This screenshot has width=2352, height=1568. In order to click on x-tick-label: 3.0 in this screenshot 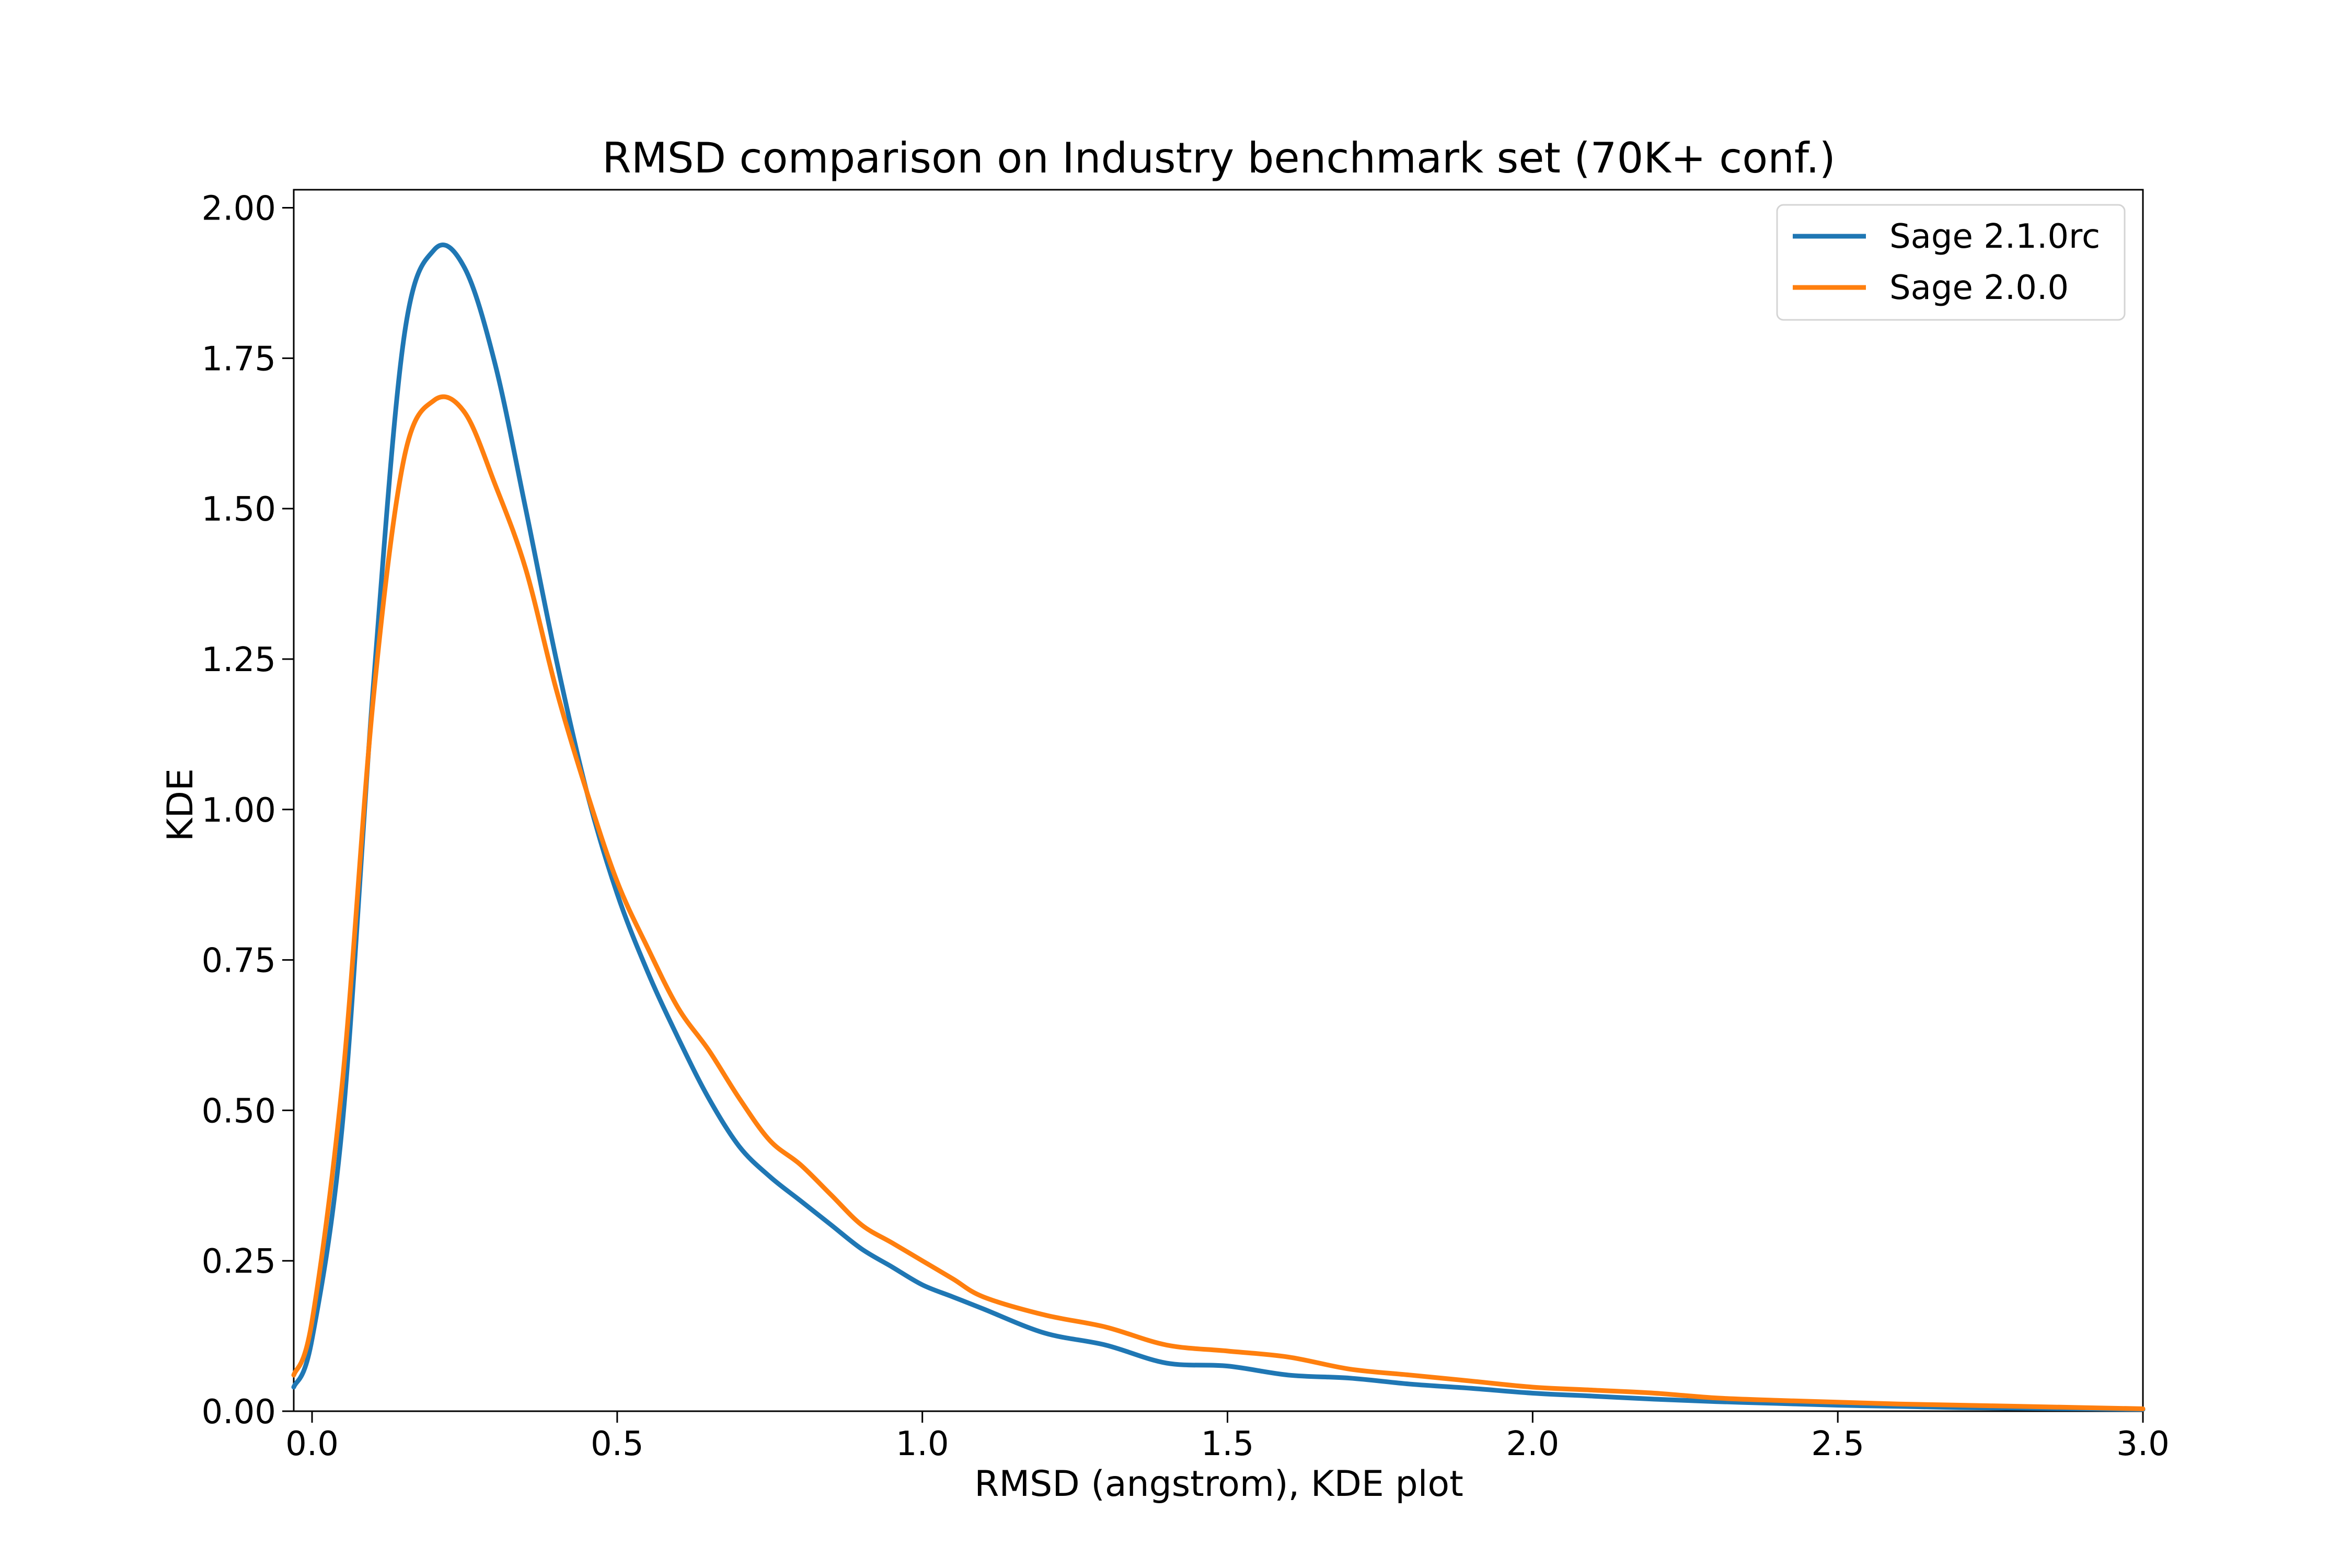, I will do `click(2143, 1444)`.